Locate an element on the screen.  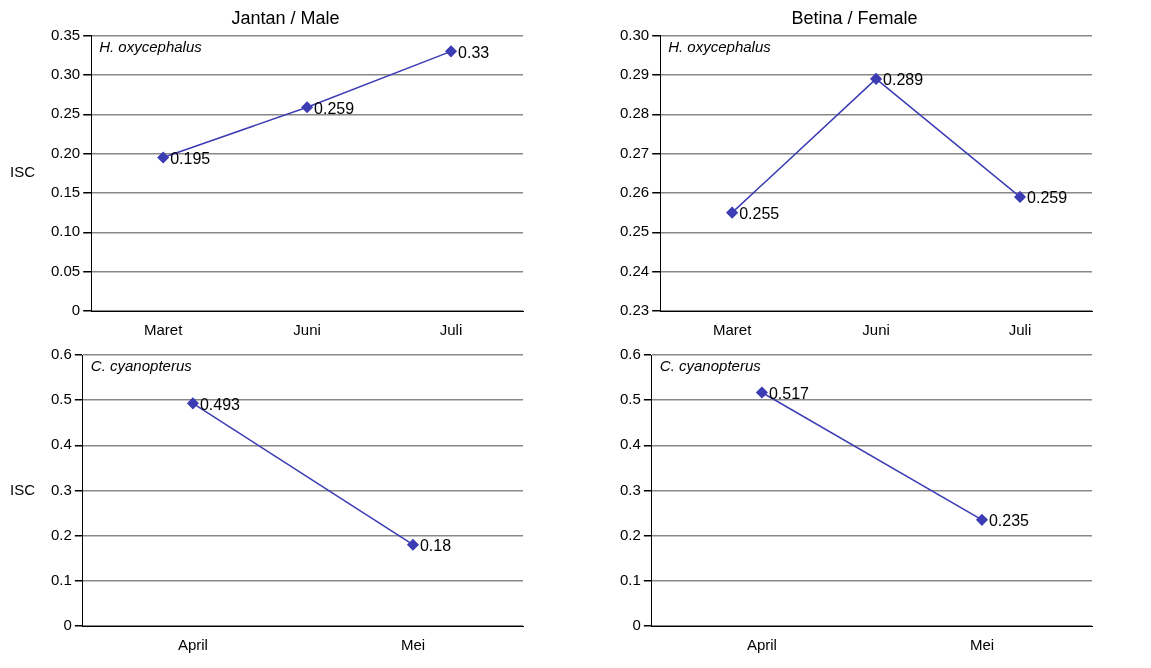
chart-title: Jantan / Male is located at coordinates (285, 17).